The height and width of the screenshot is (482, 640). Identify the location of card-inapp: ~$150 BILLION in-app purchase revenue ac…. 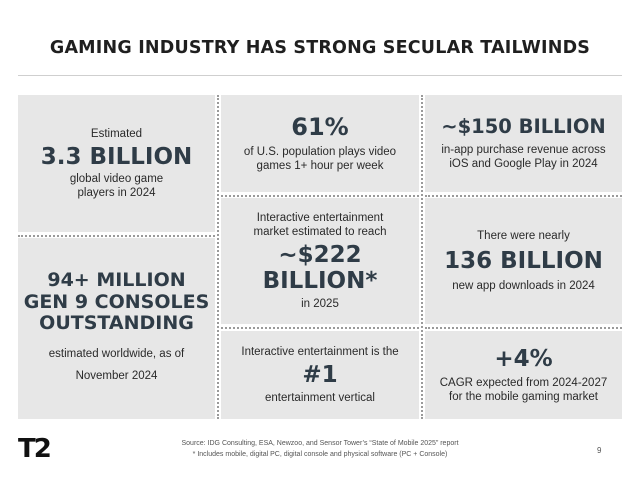
(523, 143).